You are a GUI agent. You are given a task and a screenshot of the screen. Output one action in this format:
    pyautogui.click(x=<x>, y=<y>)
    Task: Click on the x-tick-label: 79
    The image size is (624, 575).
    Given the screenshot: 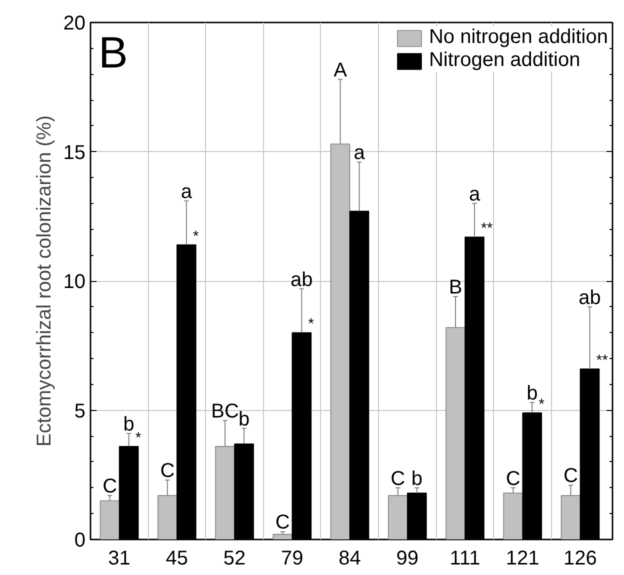 What is the action you would take?
    pyautogui.click(x=292, y=559)
    